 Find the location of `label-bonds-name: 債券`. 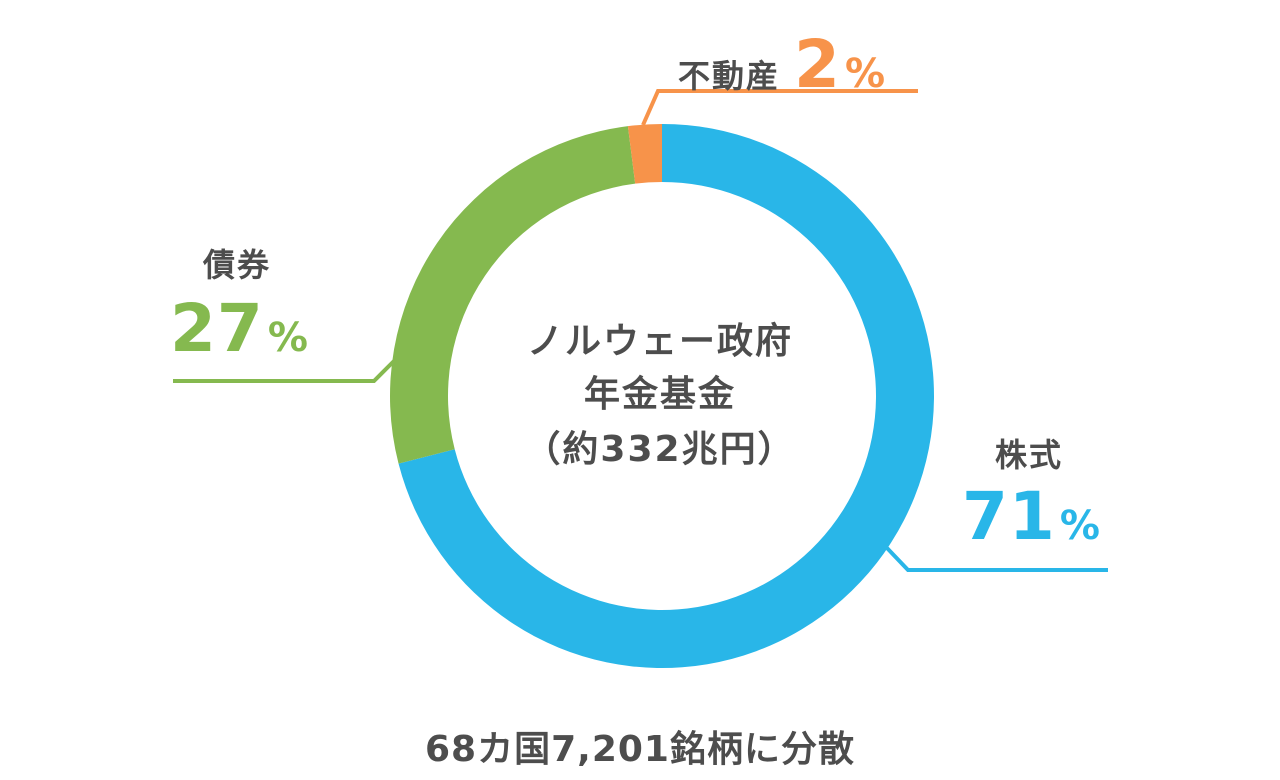

label-bonds-name: 債券 is located at coordinates (237, 265).